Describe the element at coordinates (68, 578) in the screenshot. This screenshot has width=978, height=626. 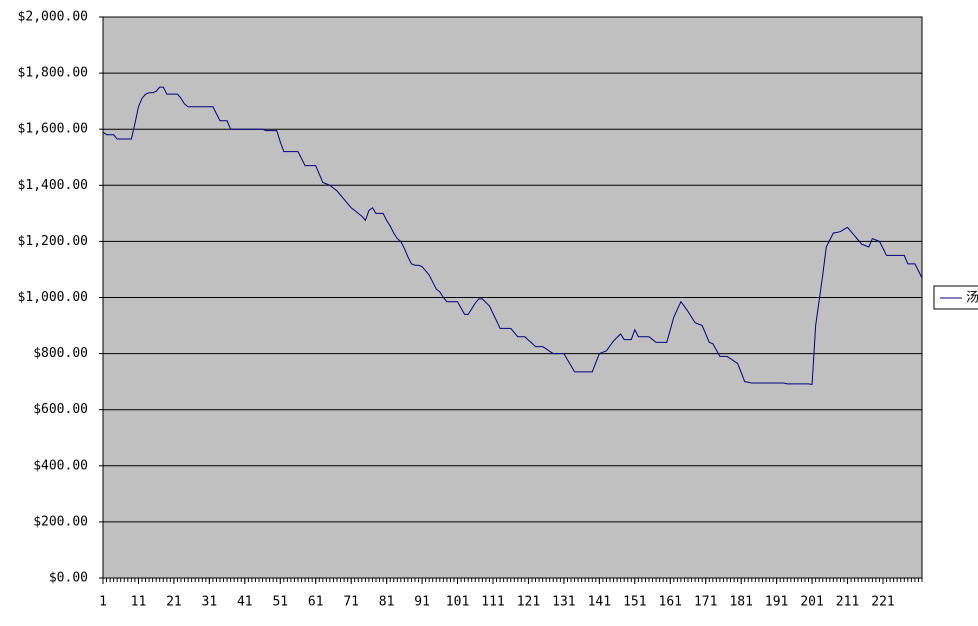
I see `y-tick-label: $0.00` at that location.